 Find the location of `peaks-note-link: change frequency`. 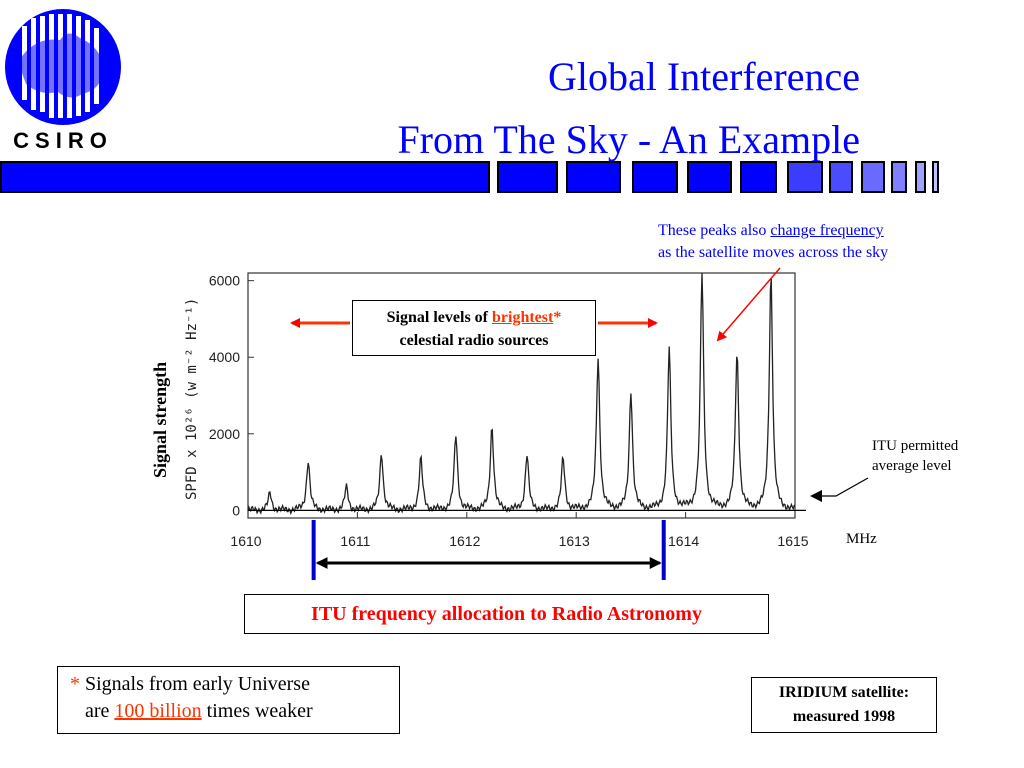

peaks-note-link: change frequency is located at coordinates (827, 230).